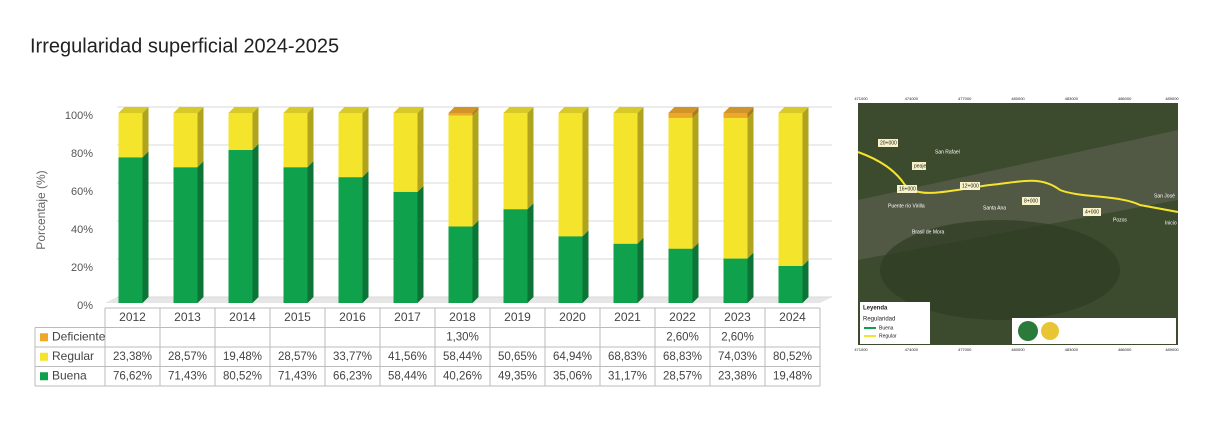 Image resolution: width=1213 pixels, height=442 pixels. What do you see at coordinates (907, 189) in the screenshot?
I see `station-box` at bounding box center [907, 189].